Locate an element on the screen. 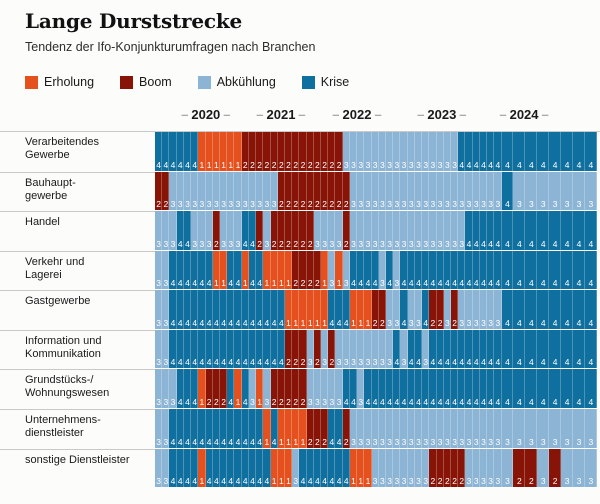 The image size is (600, 504). year-axis: –2020– –2021– –2022– –2023– –2024– is located at coordinates (376, 116).